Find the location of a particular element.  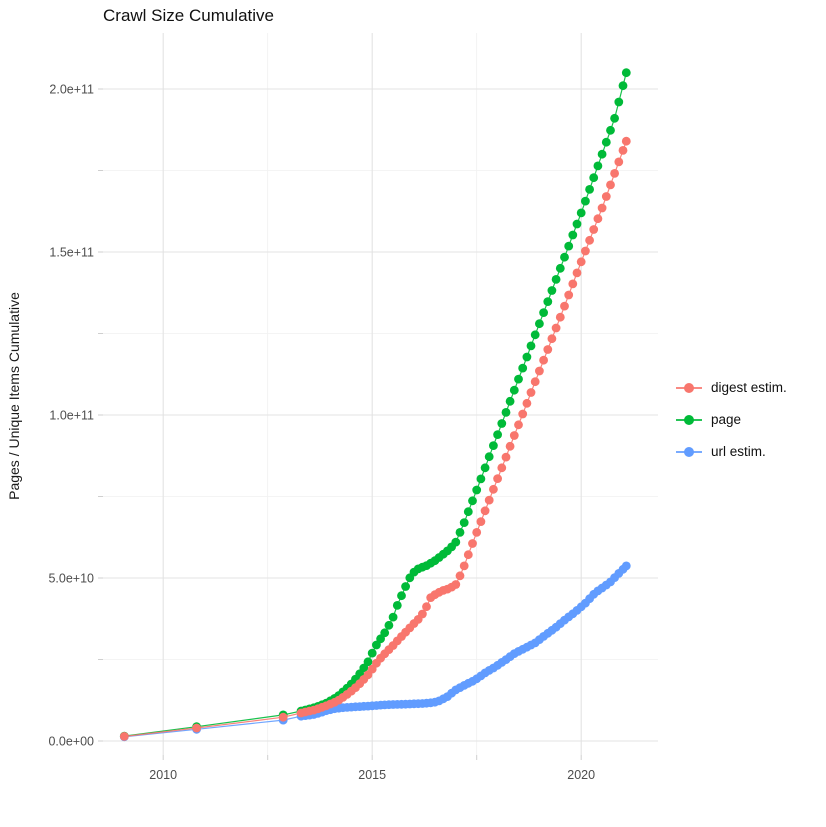

y-tick-label: 5.0e+10 is located at coordinates (71, 579).